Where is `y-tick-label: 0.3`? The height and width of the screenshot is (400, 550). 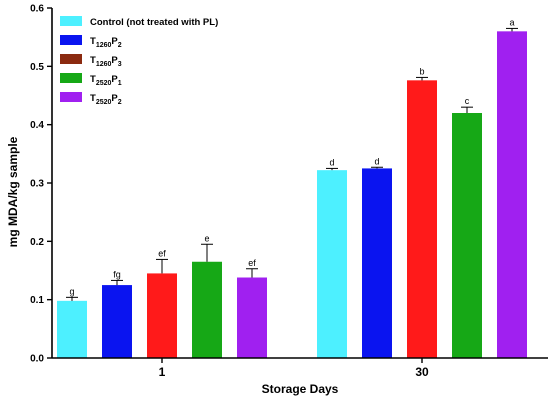 y-tick-label: 0.3 is located at coordinates (37, 184).